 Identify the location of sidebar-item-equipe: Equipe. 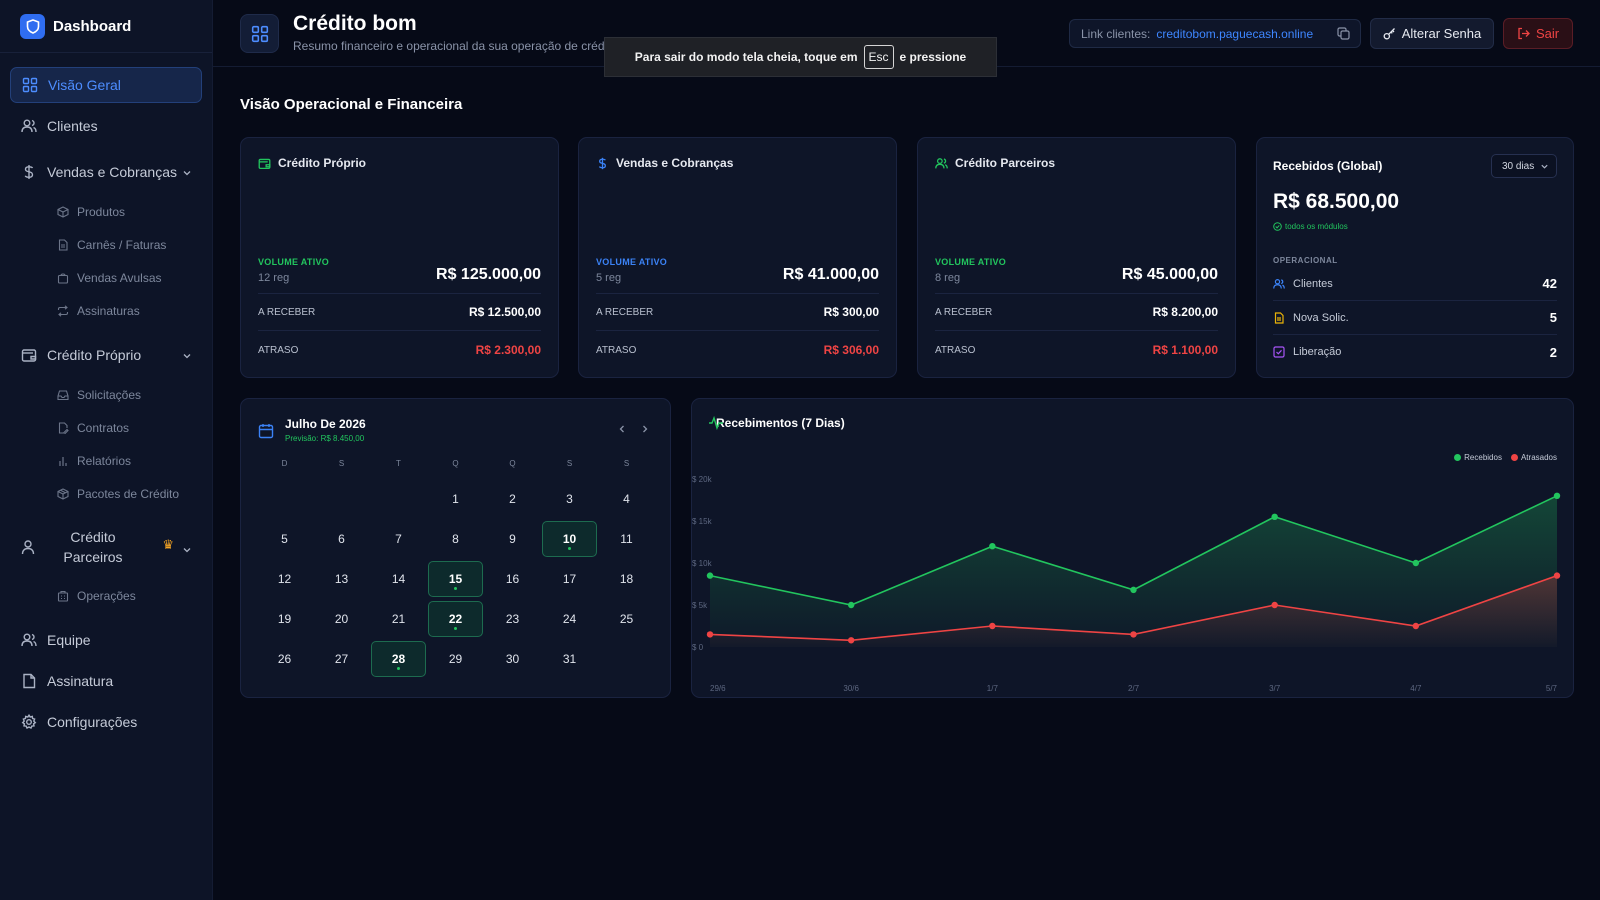
(106, 640).